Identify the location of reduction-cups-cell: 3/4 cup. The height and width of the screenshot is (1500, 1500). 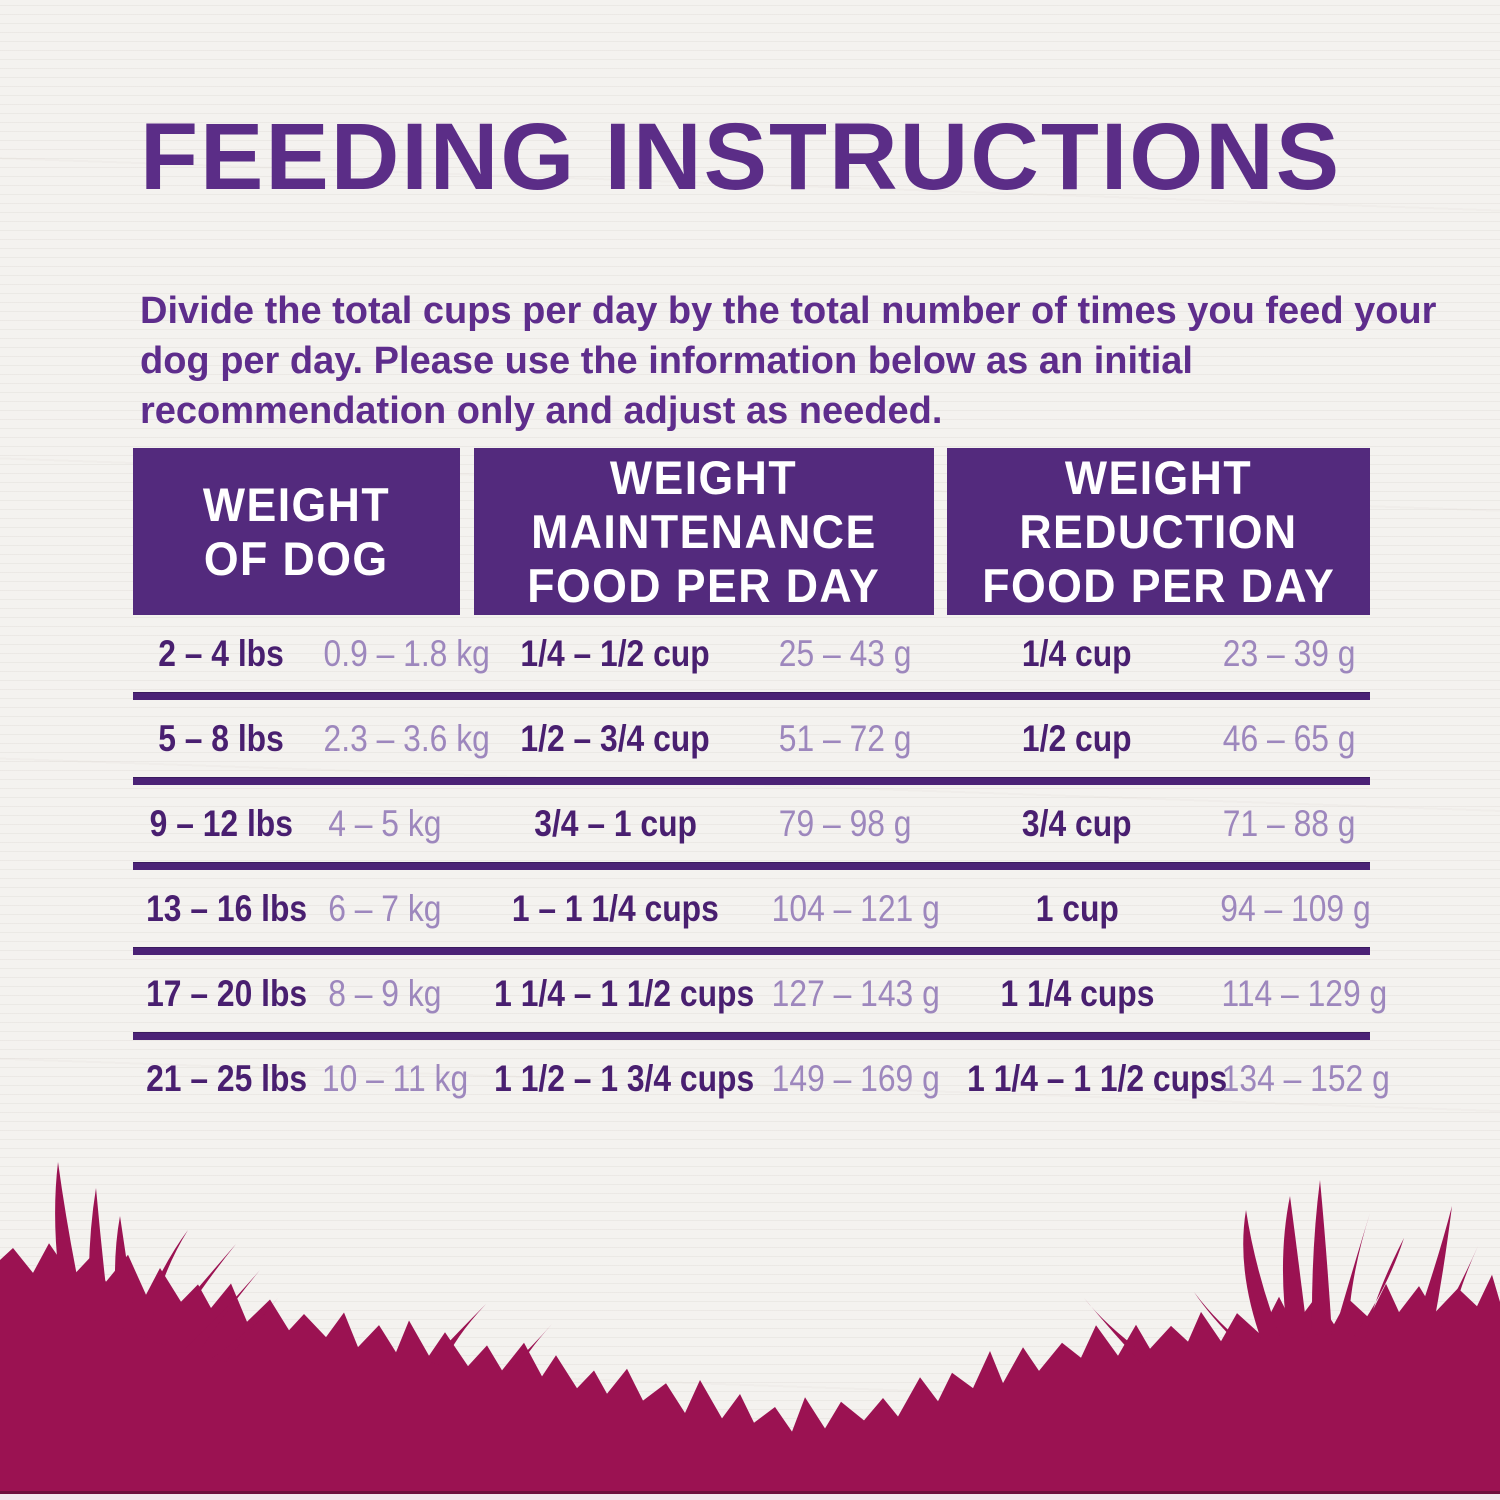
(1077, 823).